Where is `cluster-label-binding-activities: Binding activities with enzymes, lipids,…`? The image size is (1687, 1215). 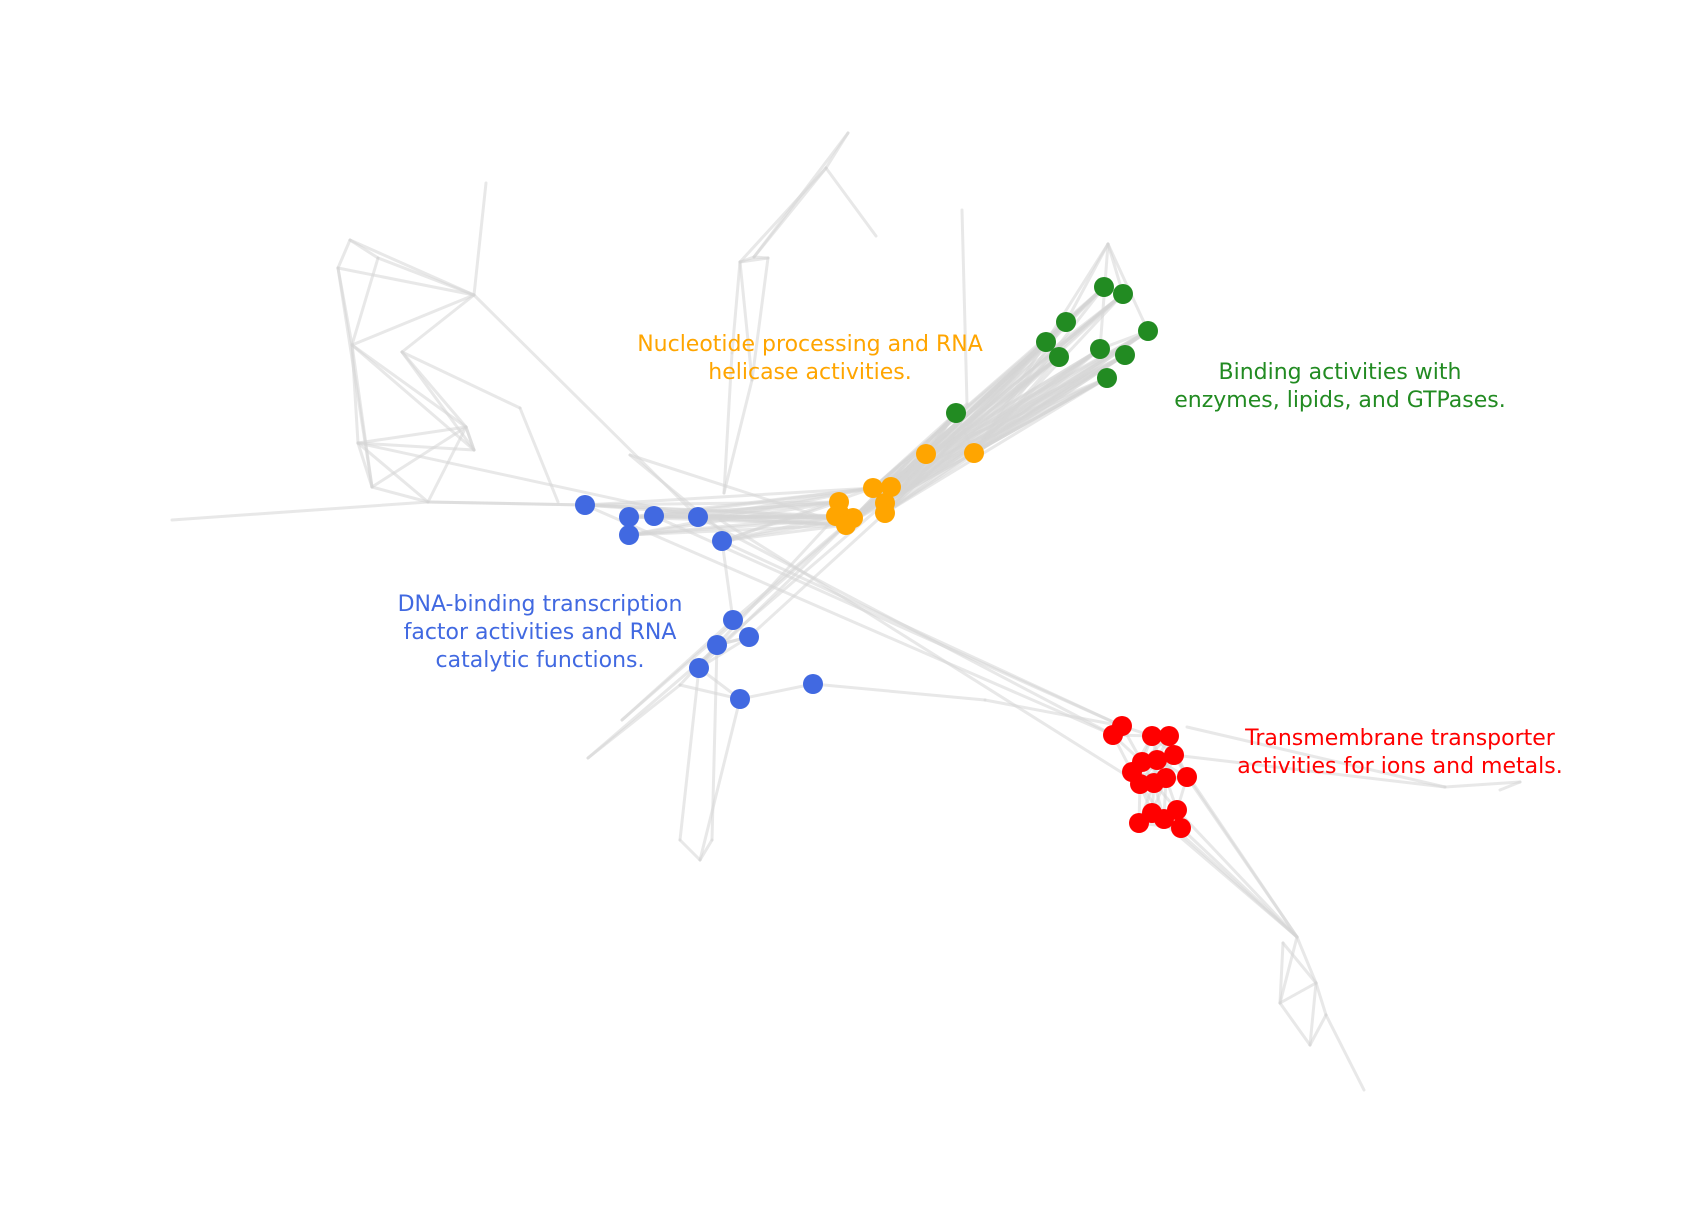
cluster-label-binding-activities: Binding activities with enzymes, lipids,… is located at coordinates (1340, 386).